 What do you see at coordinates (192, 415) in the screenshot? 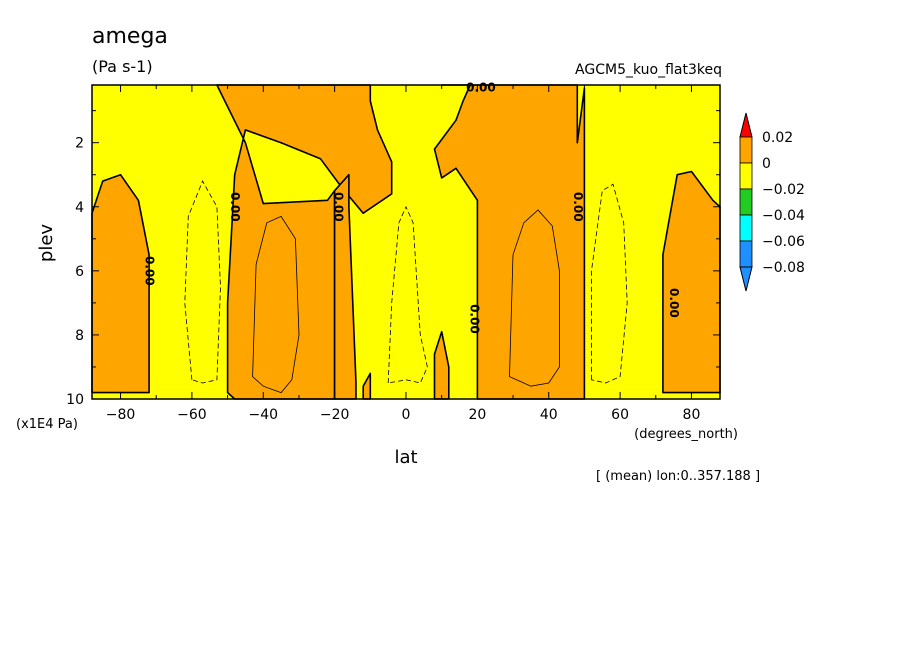
I see `x-tick-label: −60` at bounding box center [192, 415].